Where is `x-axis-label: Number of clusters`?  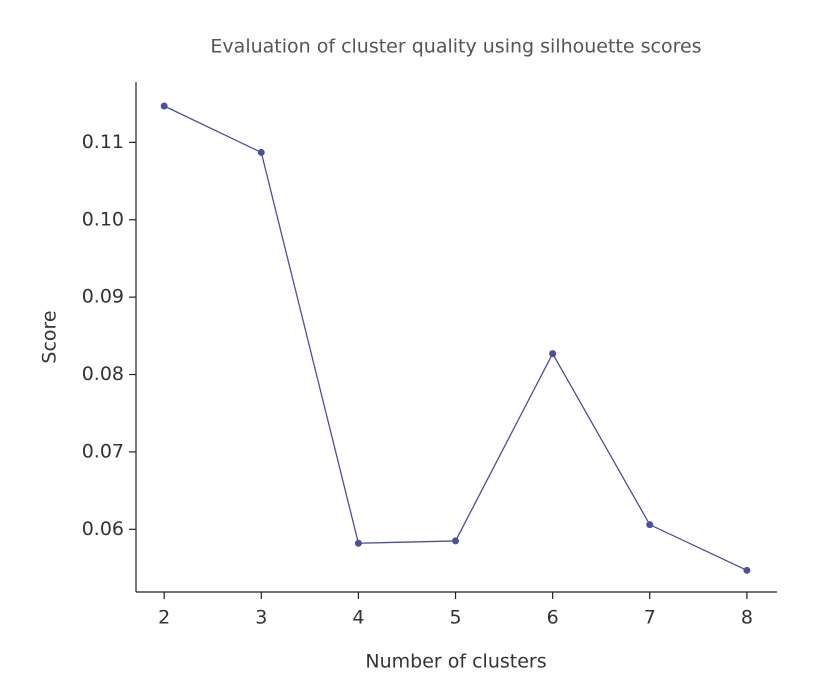
x-axis-label: Number of clusters is located at coordinates (455, 662).